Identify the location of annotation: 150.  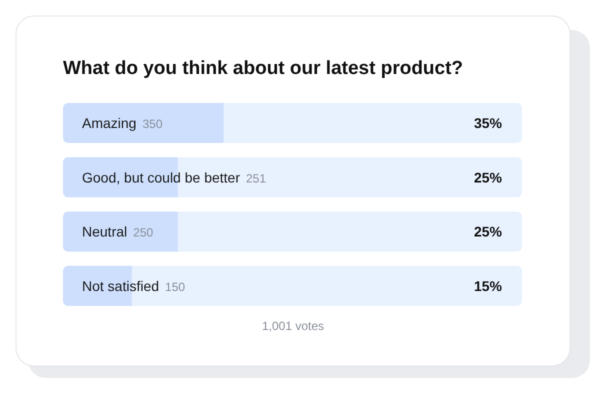
(175, 287).